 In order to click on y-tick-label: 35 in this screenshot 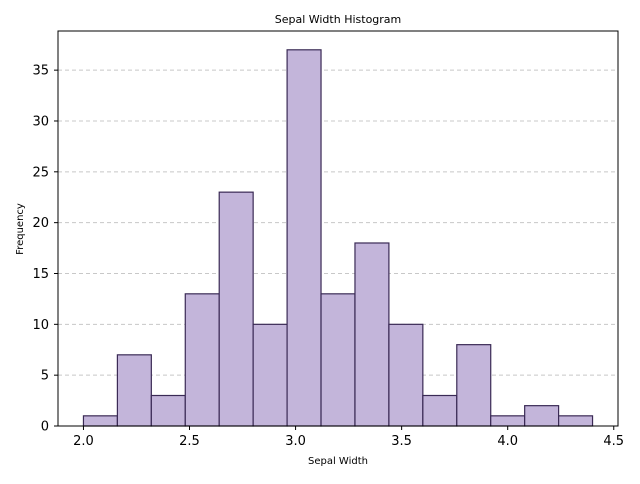, I will do `click(40, 71)`.